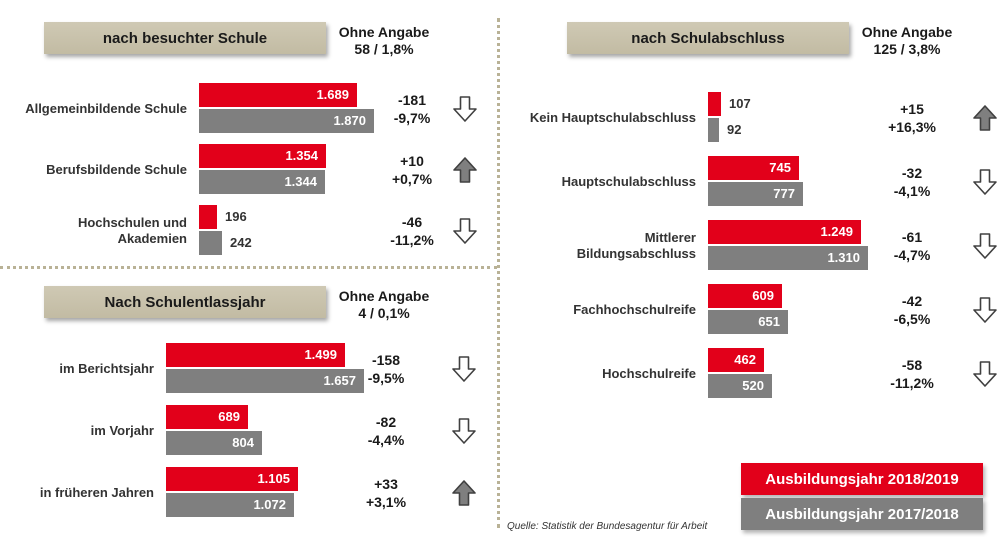 This screenshot has height=537, width=1000. Describe the element at coordinates (207, 417) in the screenshot. I see `bar-2018-2019: 689` at that location.